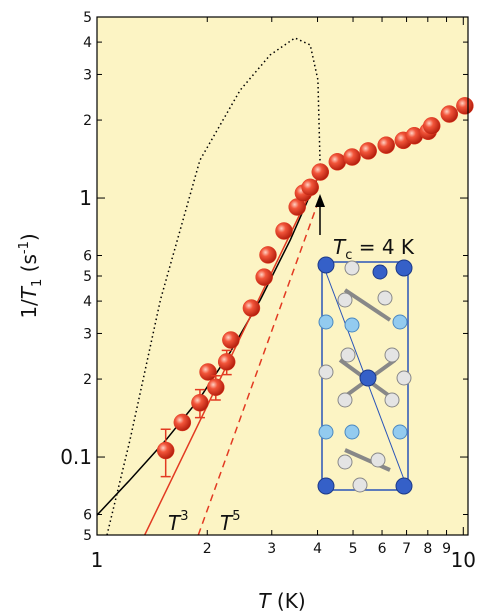  What do you see at coordinates (76, 457) in the screenshot?
I see `y-tick-label: 0.1` at bounding box center [76, 457].